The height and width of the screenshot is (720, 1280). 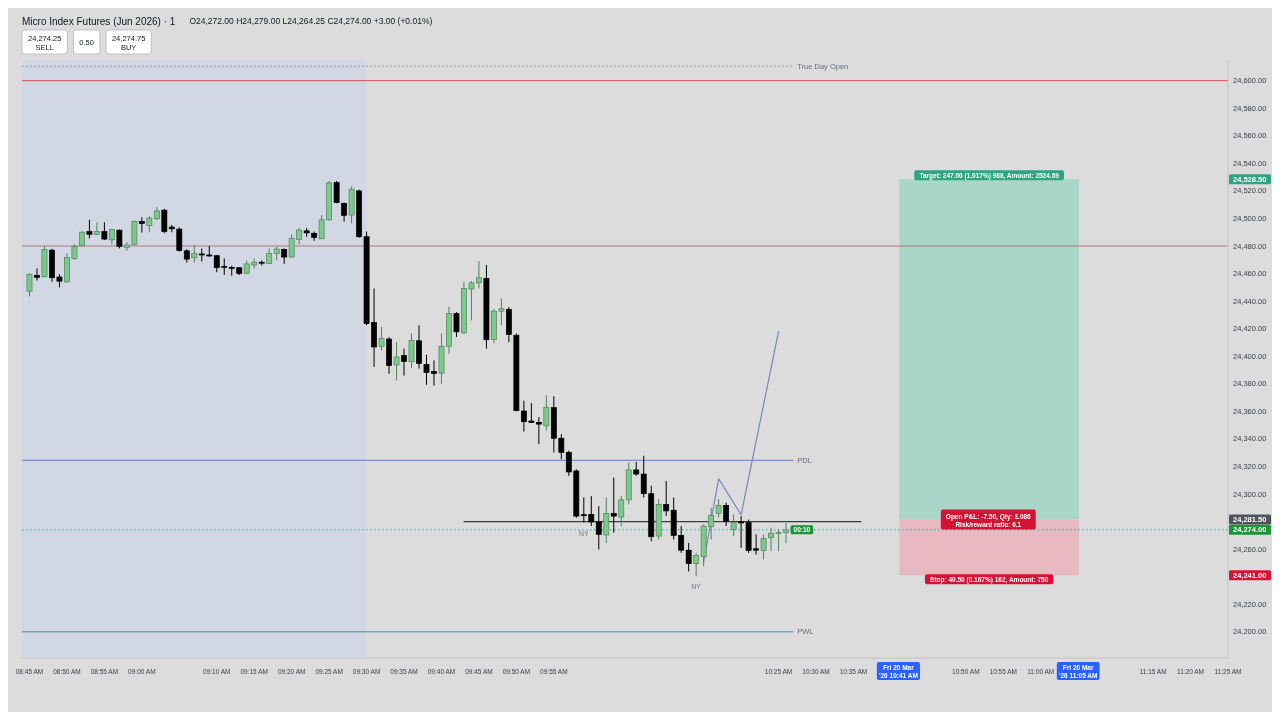 What do you see at coordinates (311, 21) in the screenshot?
I see `chart-subtitle: O24,272.00 H24,279.00 L24,264.25 C24,274.00 +3.00 (+0.01%)` at bounding box center [311, 21].